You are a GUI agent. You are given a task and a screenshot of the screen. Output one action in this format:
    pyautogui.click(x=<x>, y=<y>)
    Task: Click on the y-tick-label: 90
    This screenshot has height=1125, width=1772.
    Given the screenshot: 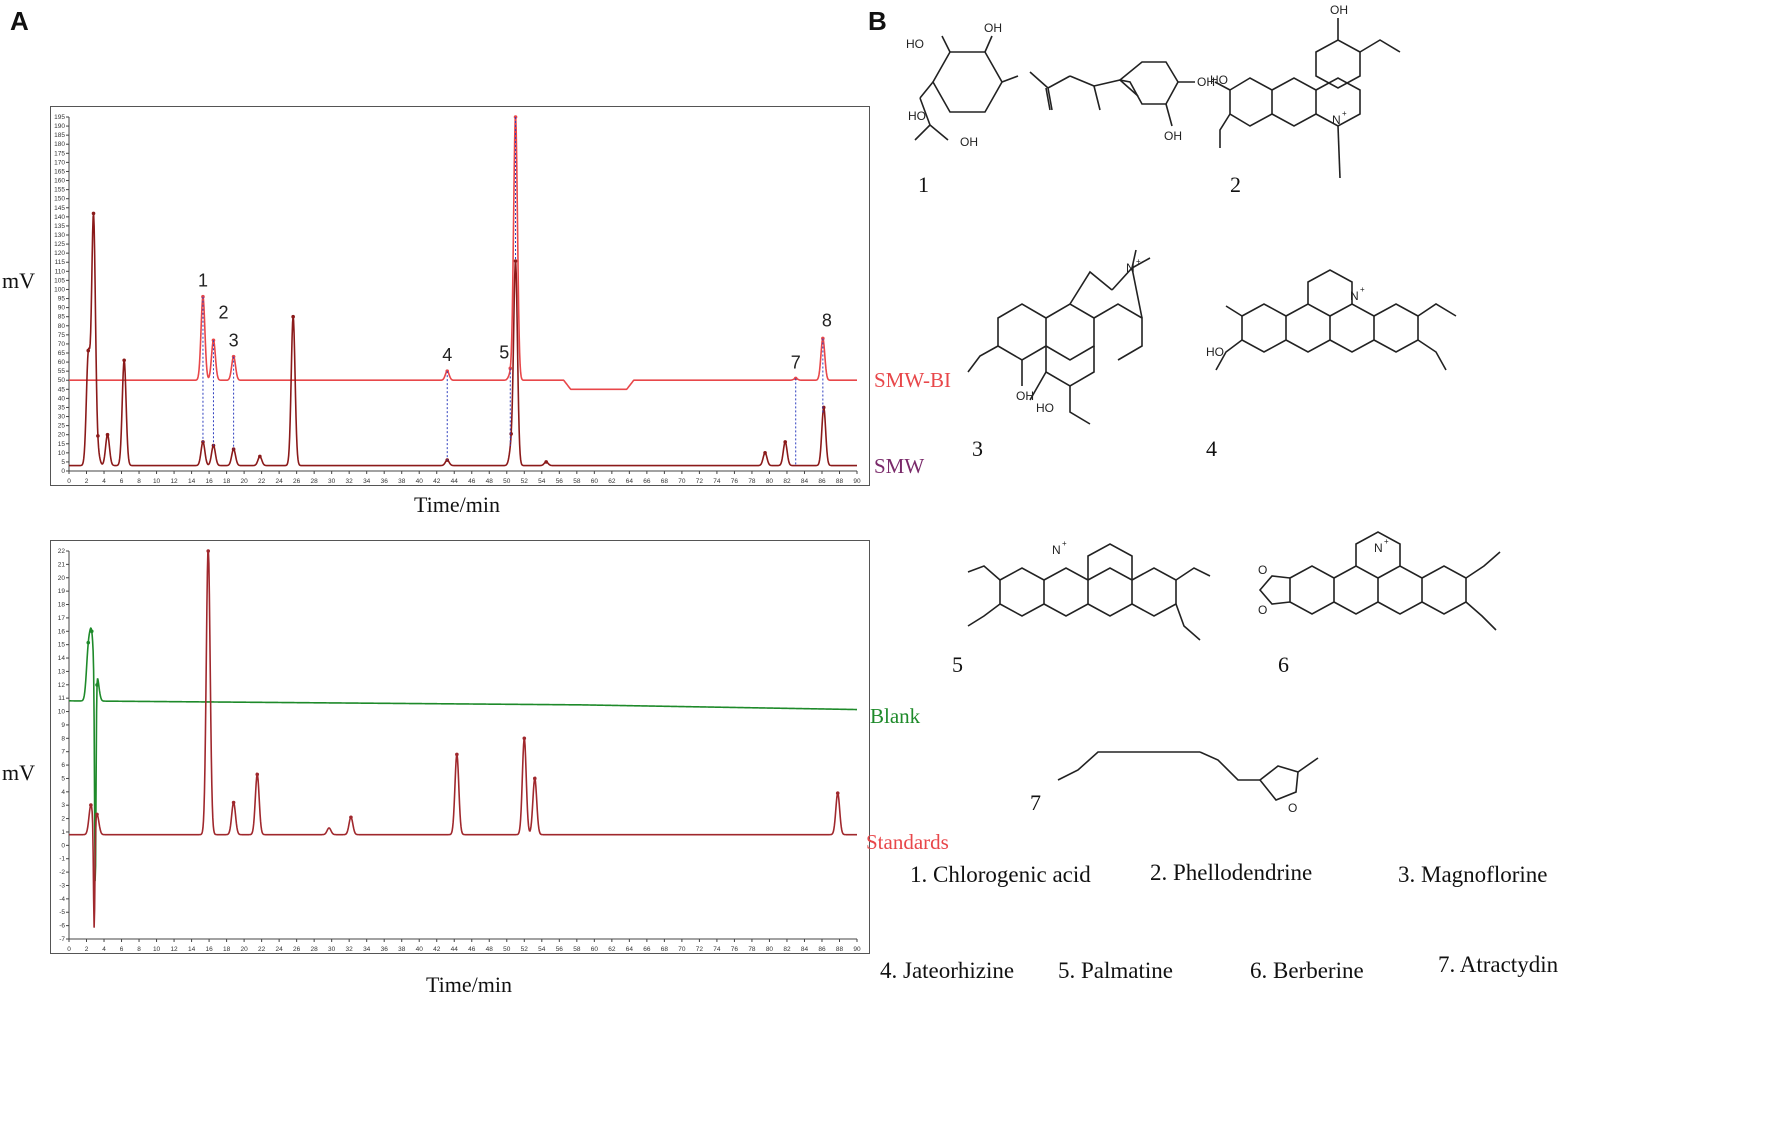 What is the action you would take?
    pyautogui.click(x=62, y=308)
    